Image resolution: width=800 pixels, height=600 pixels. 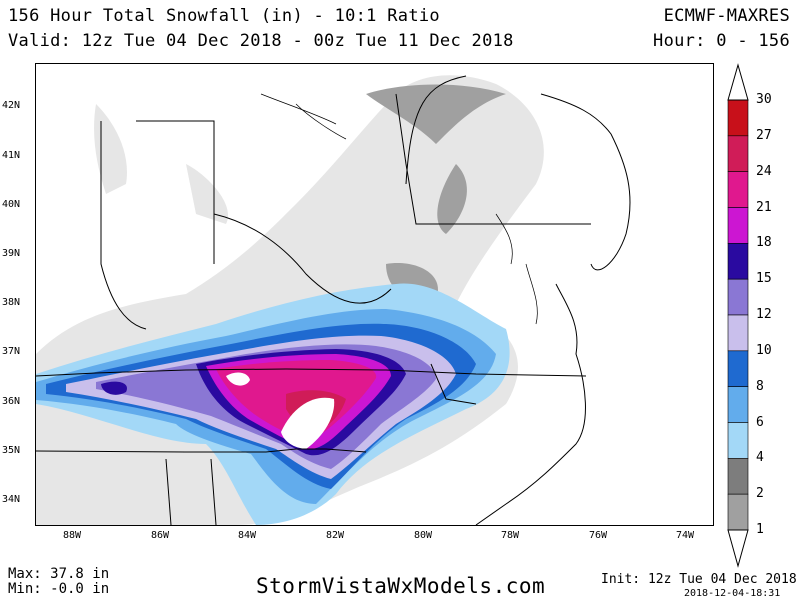 I want to click on forecast-hours: Hour: 0 - 156, so click(x=721, y=41).